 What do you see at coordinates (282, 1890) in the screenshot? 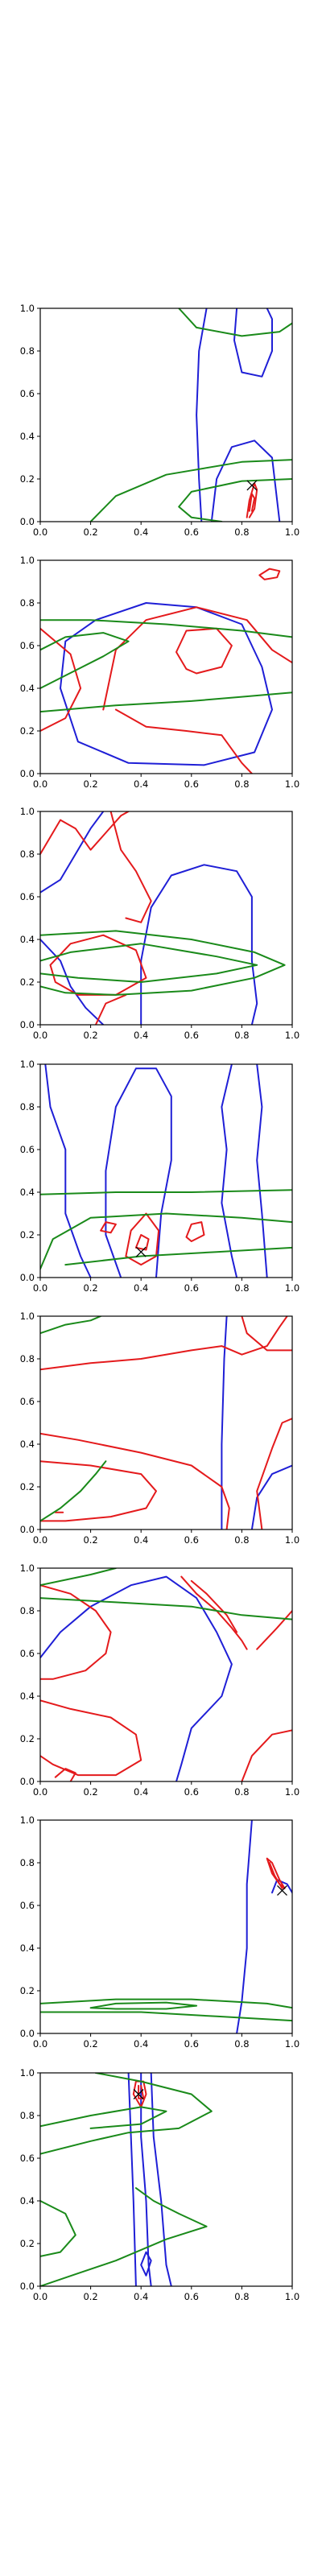
I see `x-marker` at bounding box center [282, 1890].